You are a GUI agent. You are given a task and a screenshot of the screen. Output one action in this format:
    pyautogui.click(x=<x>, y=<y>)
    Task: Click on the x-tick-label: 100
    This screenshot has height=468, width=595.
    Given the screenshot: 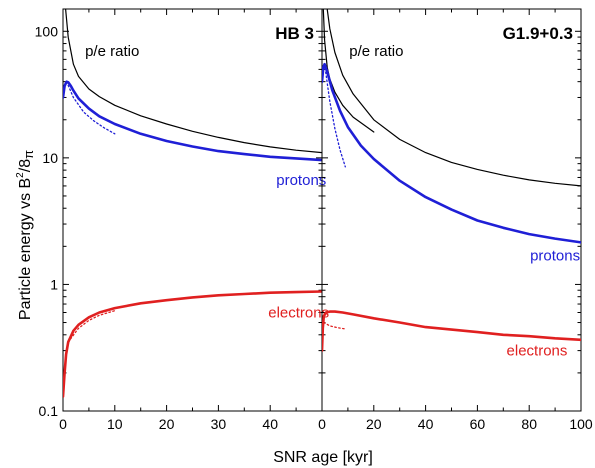 What is the action you would take?
    pyautogui.click(x=581, y=424)
    